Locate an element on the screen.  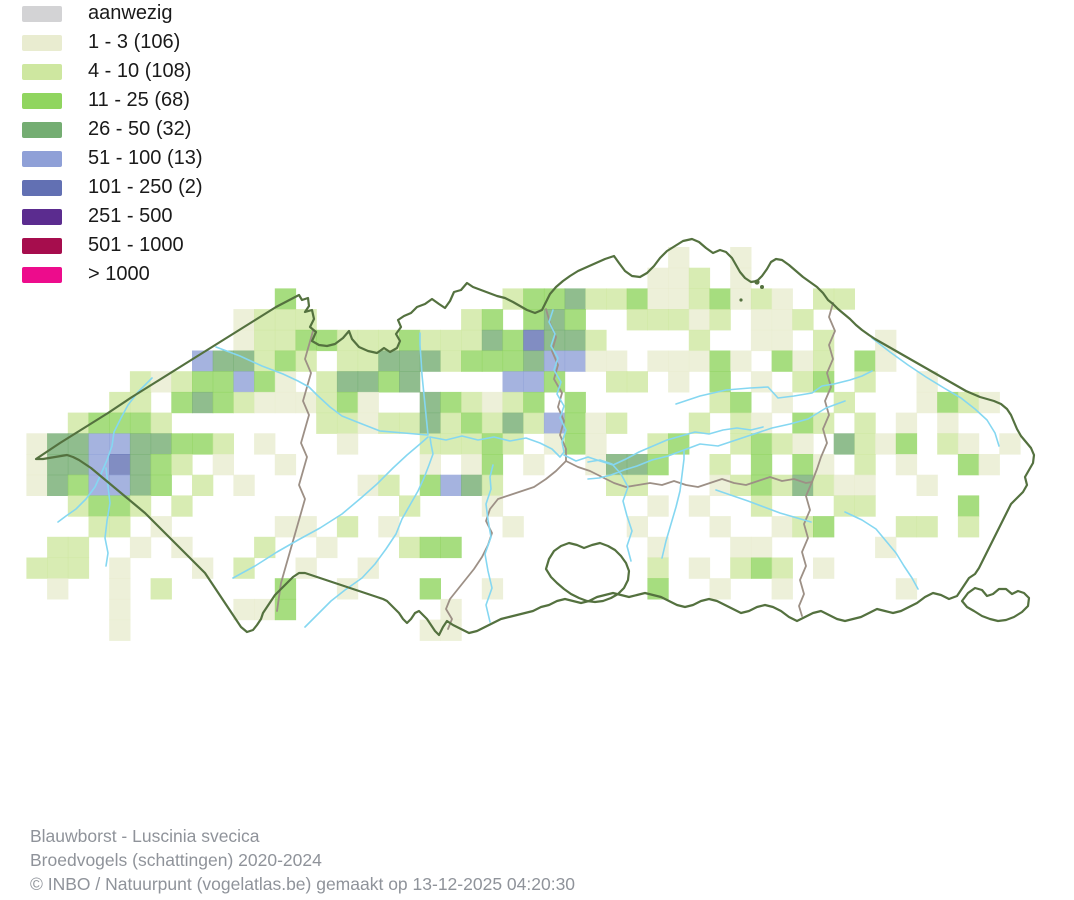
province-border-brabant-north is located at coordinates (689, 474).